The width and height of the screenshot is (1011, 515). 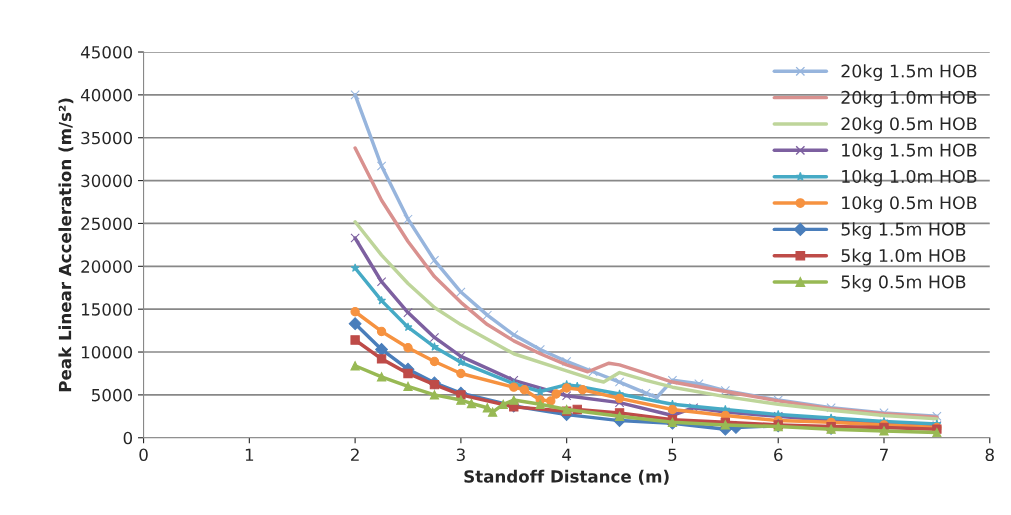 What do you see at coordinates (107, 352) in the screenshot?
I see `y-tick-label: 10000` at bounding box center [107, 352].